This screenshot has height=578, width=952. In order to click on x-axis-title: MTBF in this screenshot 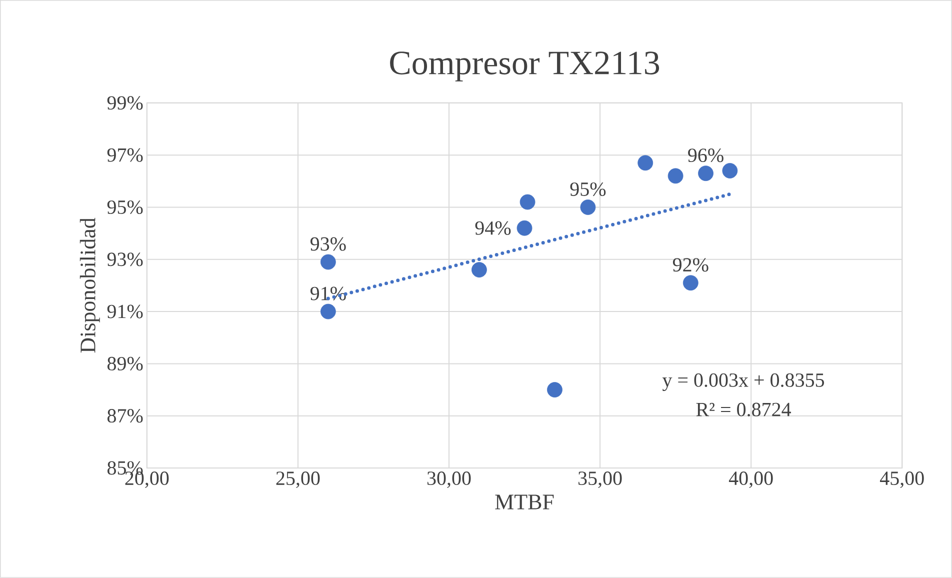, I will do `click(524, 502)`.